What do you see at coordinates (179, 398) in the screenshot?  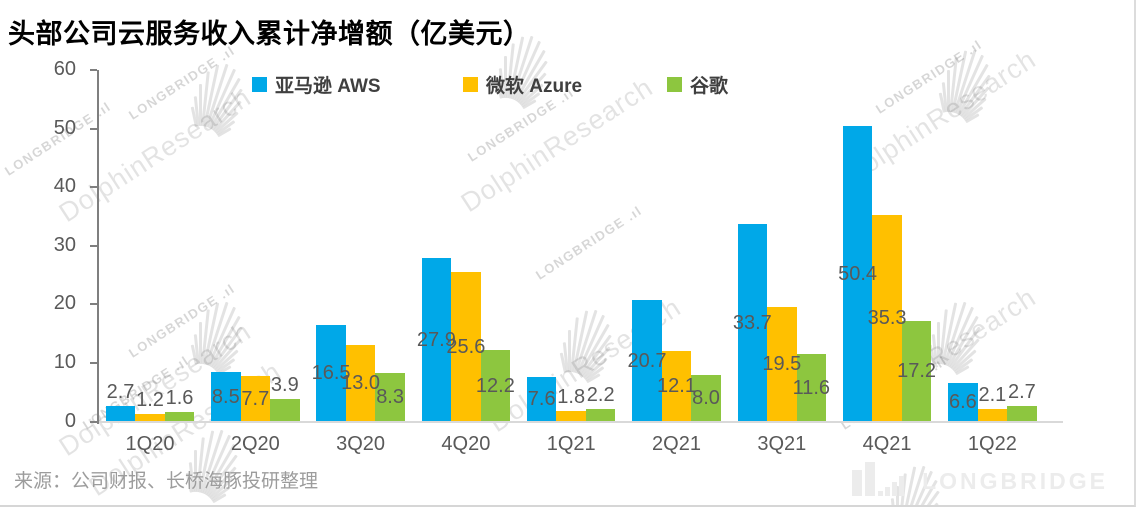 I see `bar-value-label: 1.6` at bounding box center [179, 398].